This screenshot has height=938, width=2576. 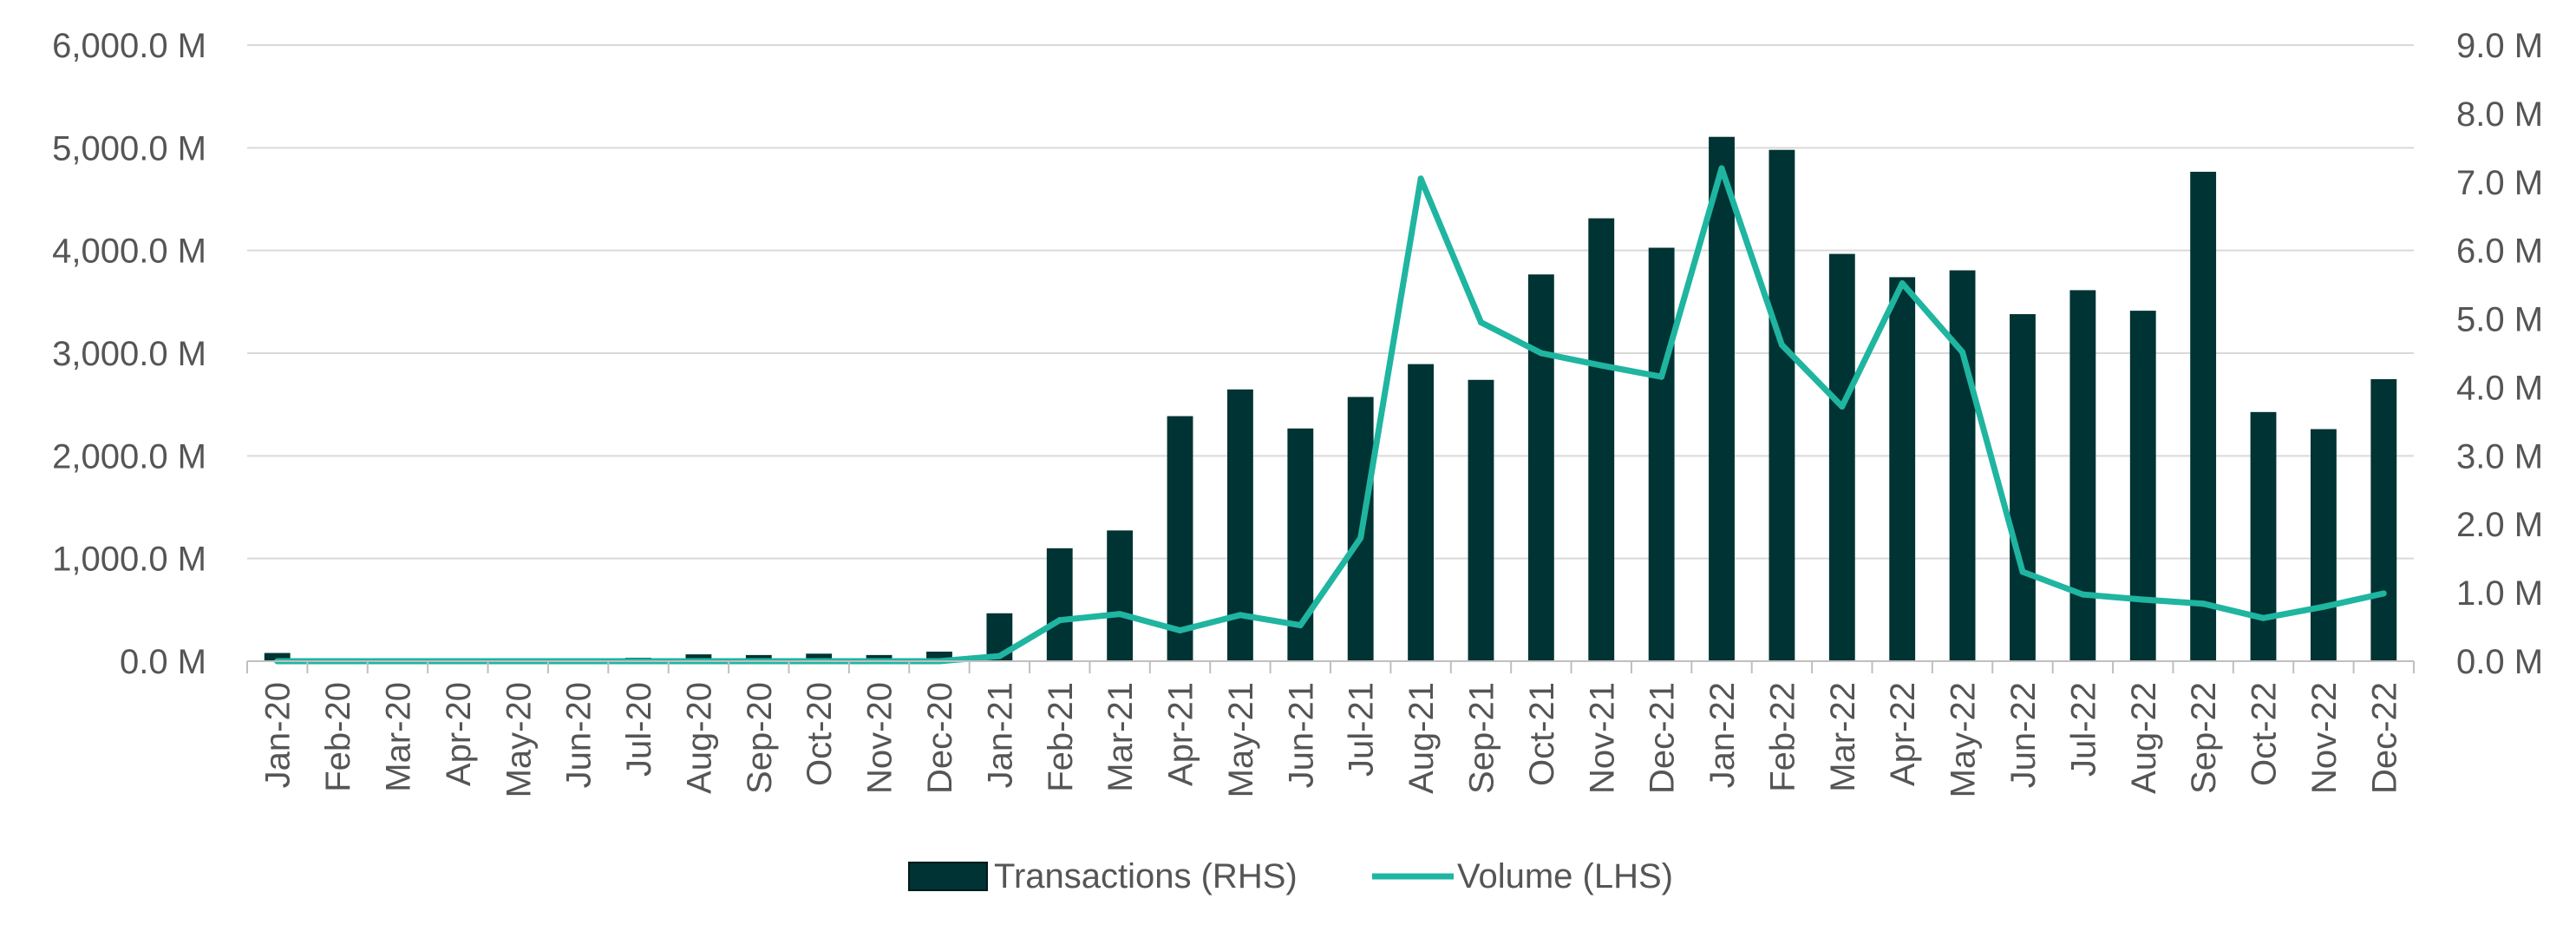 I want to click on x-tick-label: Feb-20, so click(x=338, y=737).